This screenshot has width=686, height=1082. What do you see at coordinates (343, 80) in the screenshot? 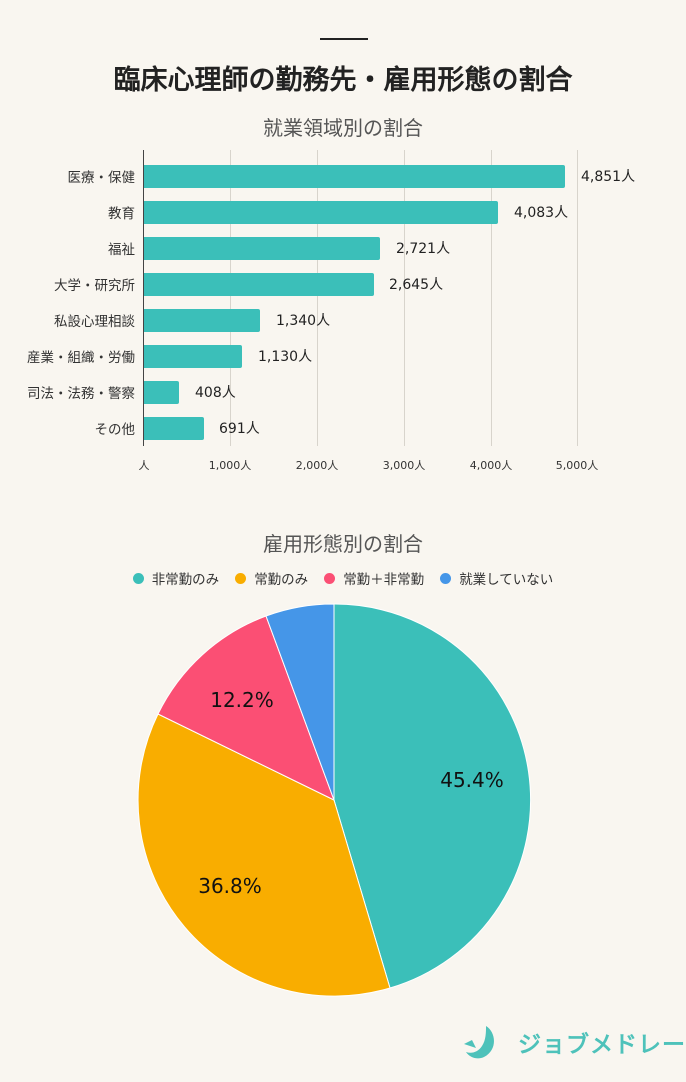
I see `page-title: 臨床心理師の勤務先・雇用形態の割合` at bounding box center [343, 80].